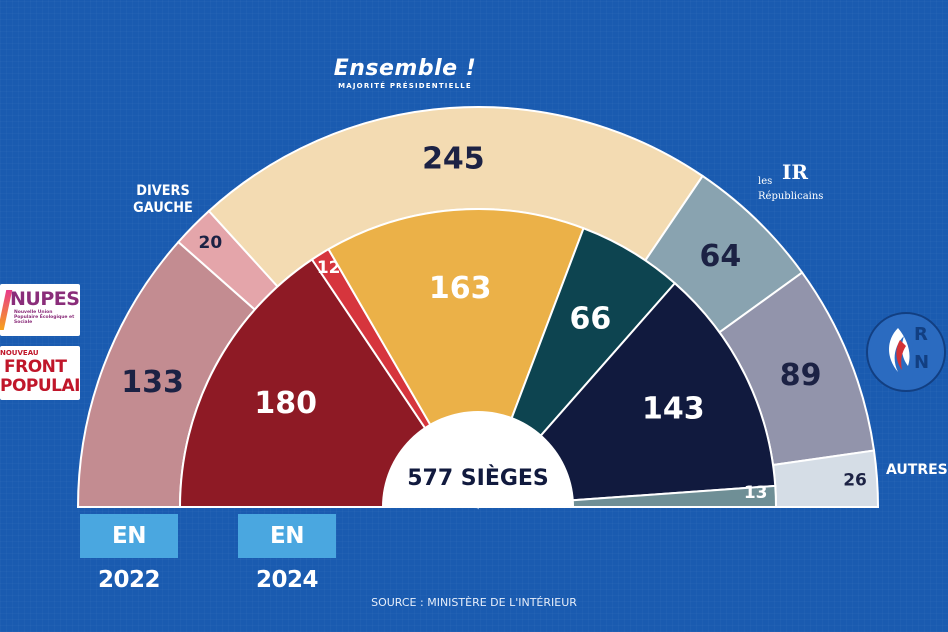 The image size is (948, 632). I want to click on seat-value-label: 89, so click(801, 375).